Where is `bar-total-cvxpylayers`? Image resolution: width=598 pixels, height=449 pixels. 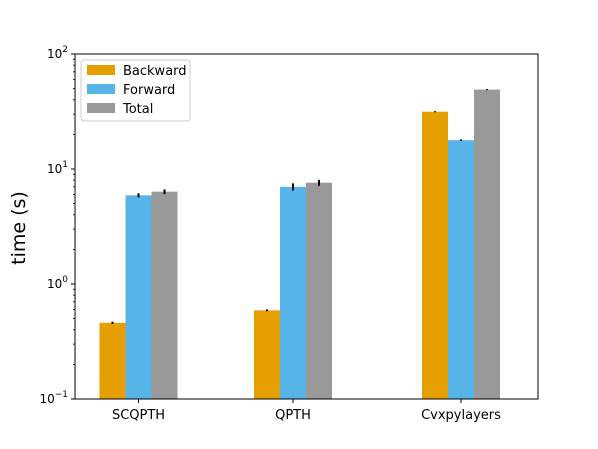 bar-total-cvxpylayers is located at coordinates (487, 244).